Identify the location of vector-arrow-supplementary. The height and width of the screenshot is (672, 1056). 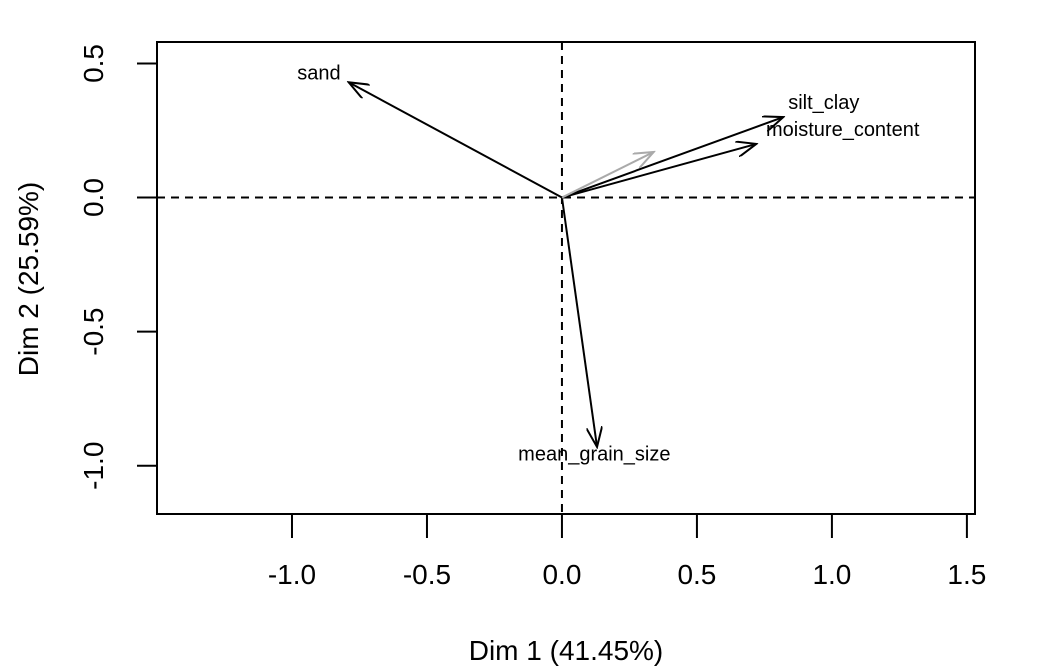
(607, 175).